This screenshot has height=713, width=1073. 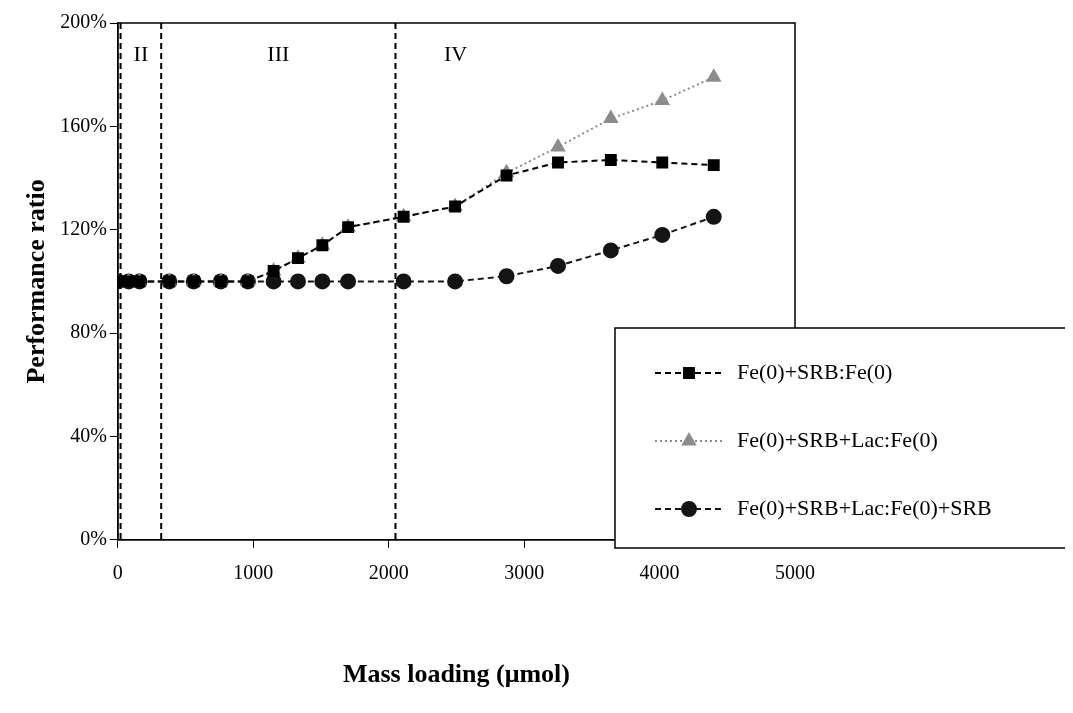 I want to click on legend-label: Fe(0)+SRB+Lac:Fe(0)+SRB, so click(x=864, y=507).